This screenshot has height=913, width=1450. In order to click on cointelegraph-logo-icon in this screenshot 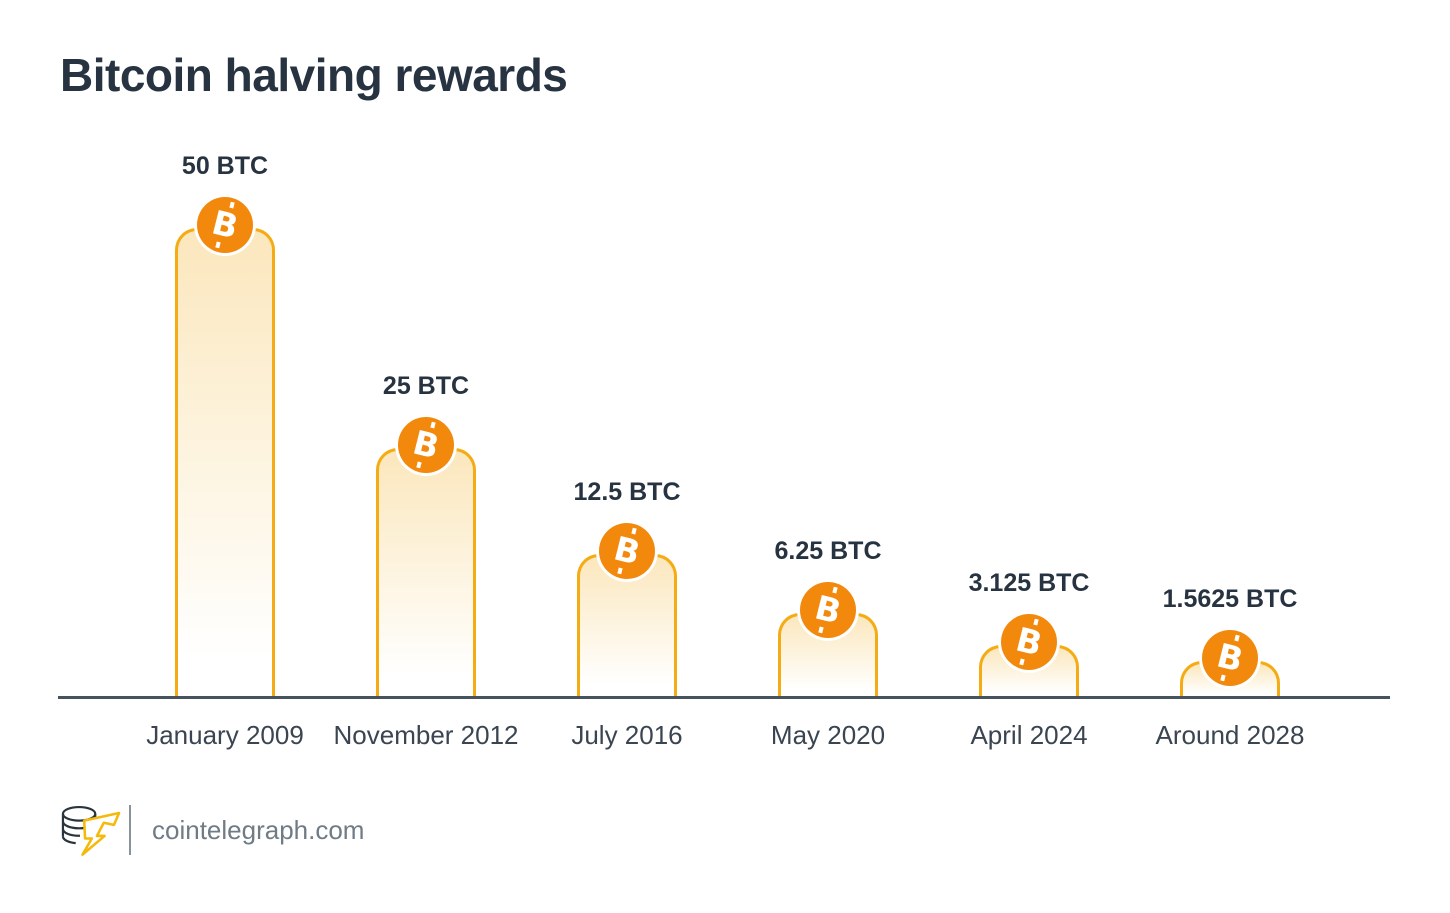, I will do `click(91, 830)`.